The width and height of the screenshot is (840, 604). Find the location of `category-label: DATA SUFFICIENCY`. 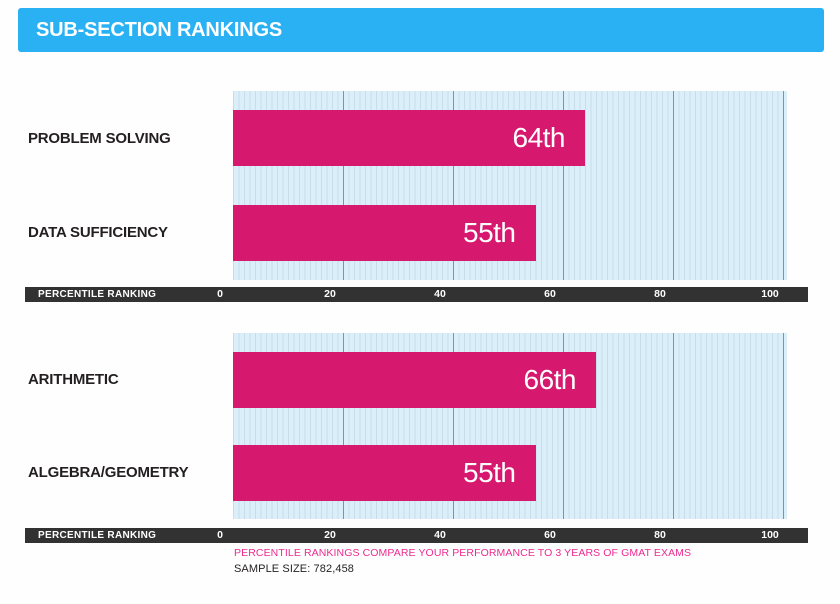

category-label: DATA SUFFICIENCY is located at coordinates (98, 233).